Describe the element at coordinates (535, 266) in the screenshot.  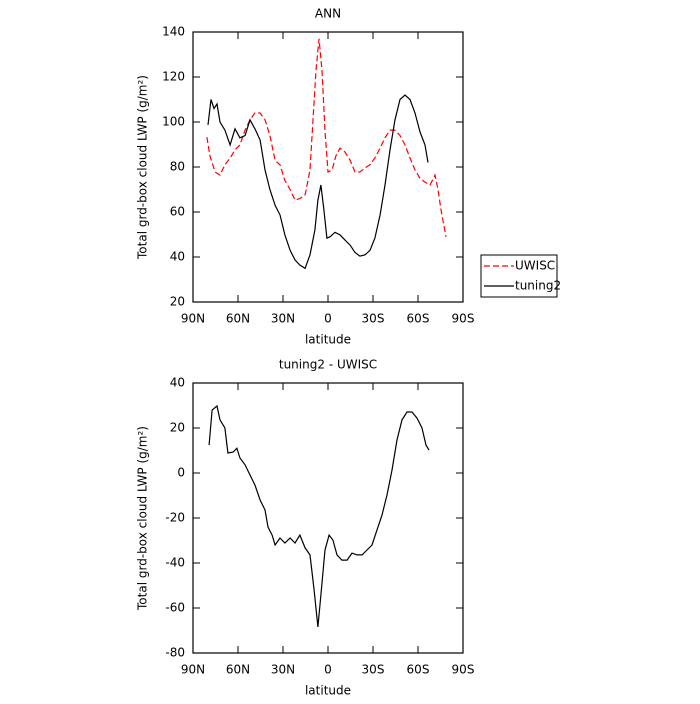
I see `legend-label: UWISC` at that location.